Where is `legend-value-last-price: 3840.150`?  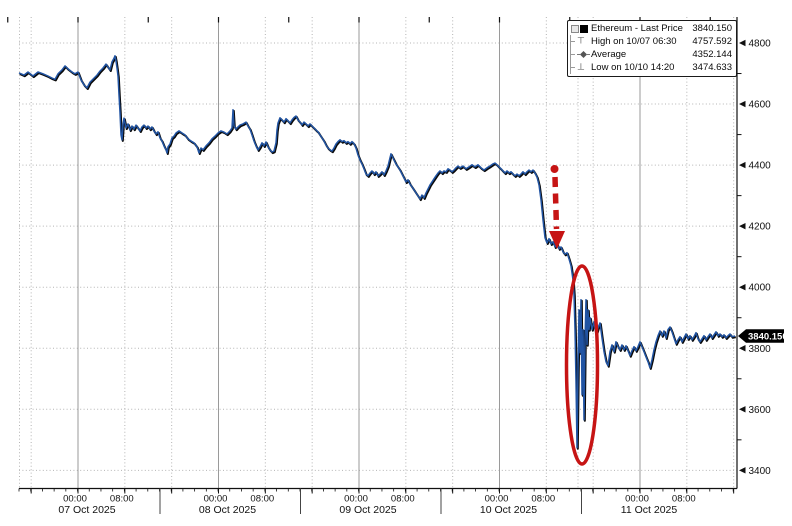
legend-value-last-price: 3840.150 is located at coordinates (712, 28).